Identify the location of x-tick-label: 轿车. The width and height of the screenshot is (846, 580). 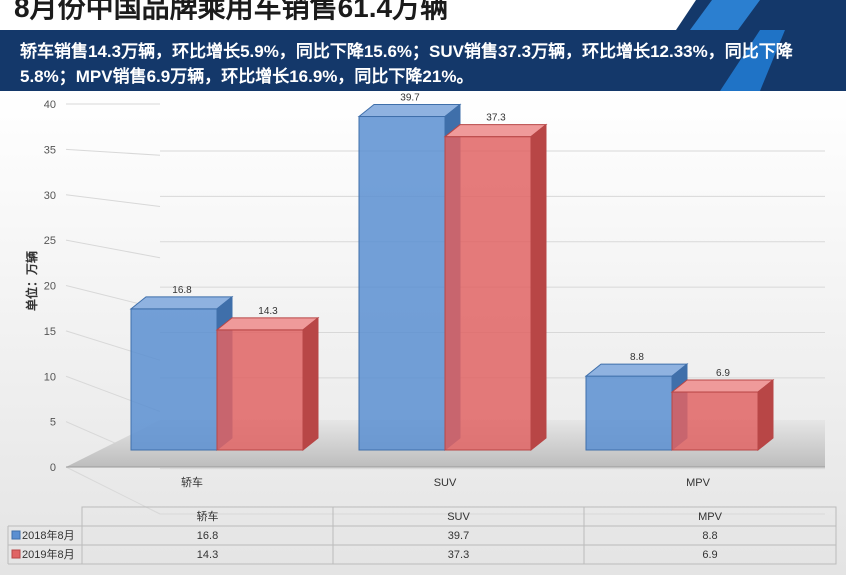
(192, 482).